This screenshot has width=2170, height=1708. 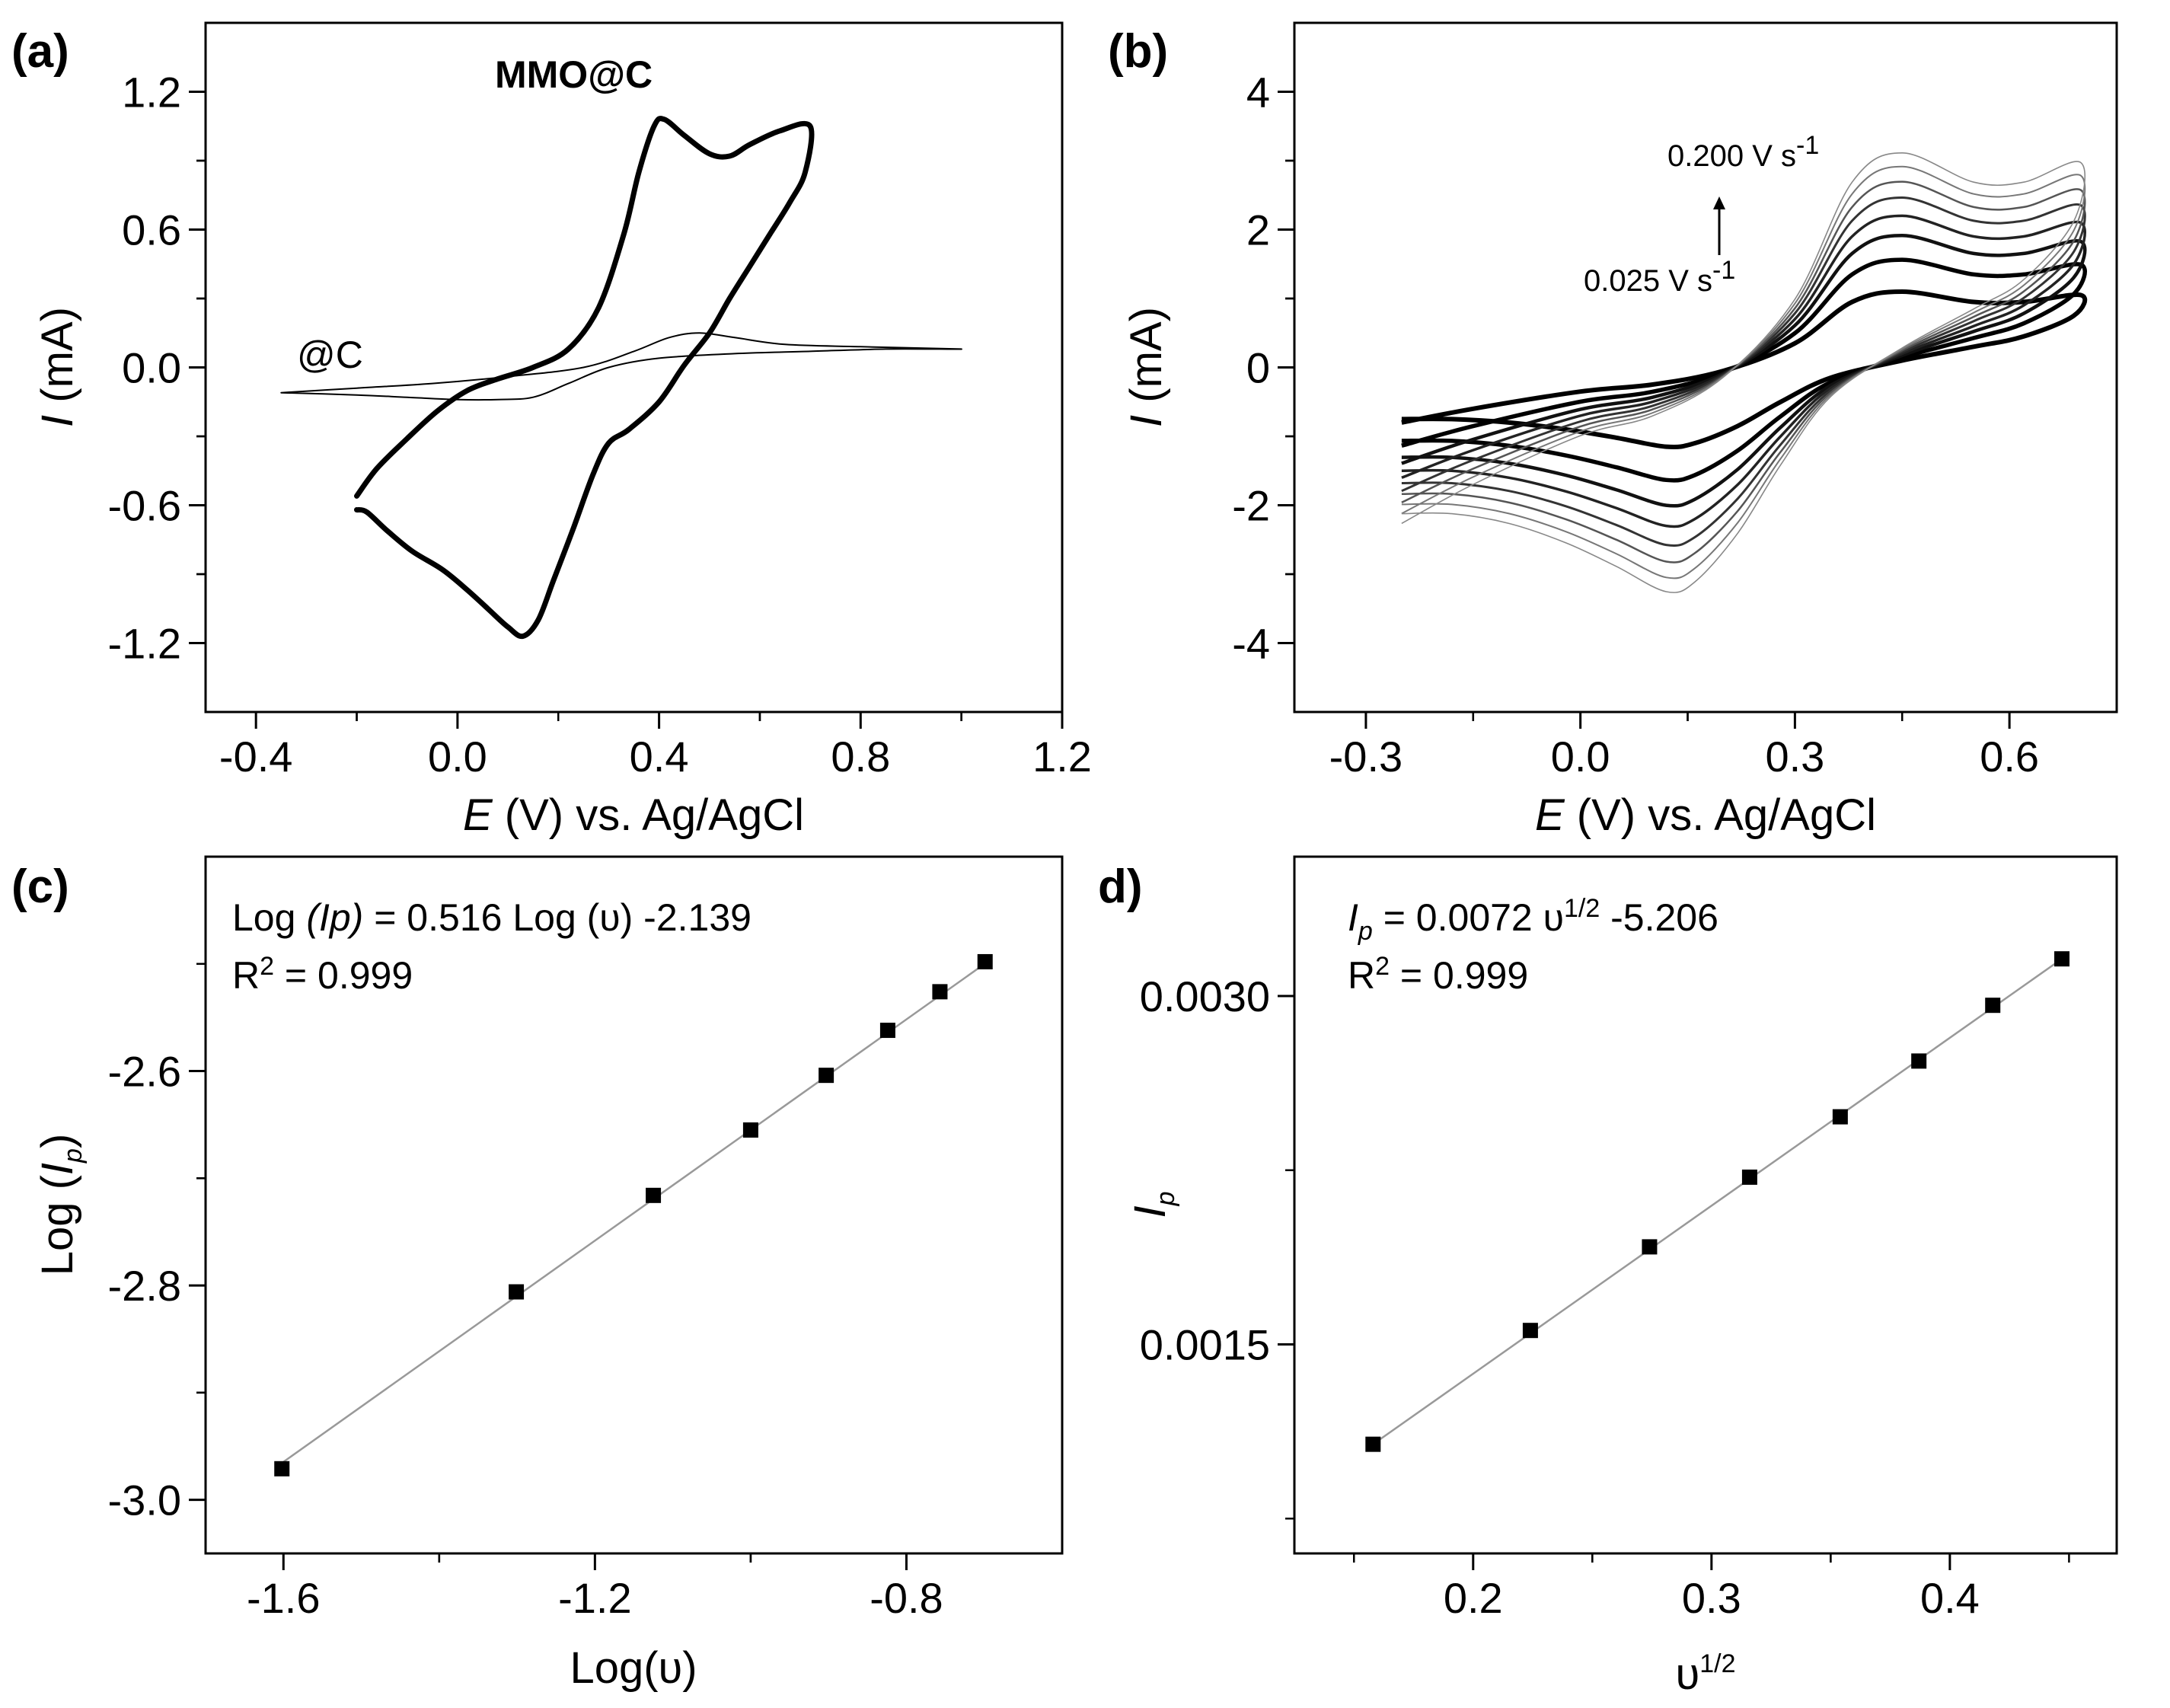 What do you see at coordinates (906, 1598) in the screenshot?
I see `x-tick-label: -0.8` at bounding box center [906, 1598].